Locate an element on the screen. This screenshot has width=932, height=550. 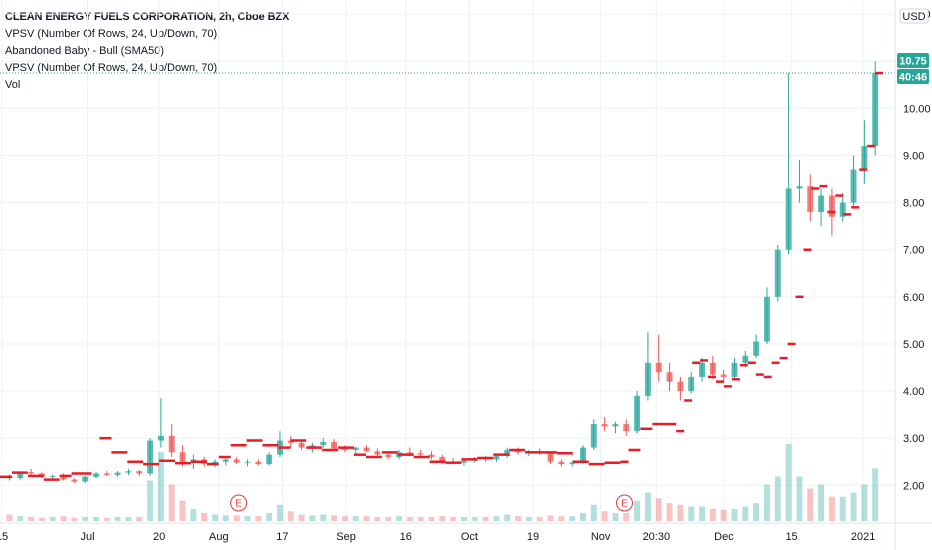
indicator-abandoned-baby: Abandoned Baby - Bull (SMA50) is located at coordinates (84, 51).